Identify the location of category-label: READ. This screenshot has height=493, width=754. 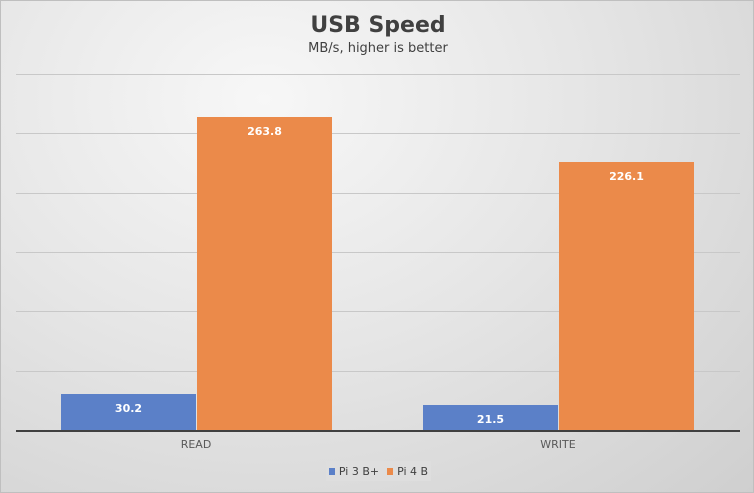
(196, 444).